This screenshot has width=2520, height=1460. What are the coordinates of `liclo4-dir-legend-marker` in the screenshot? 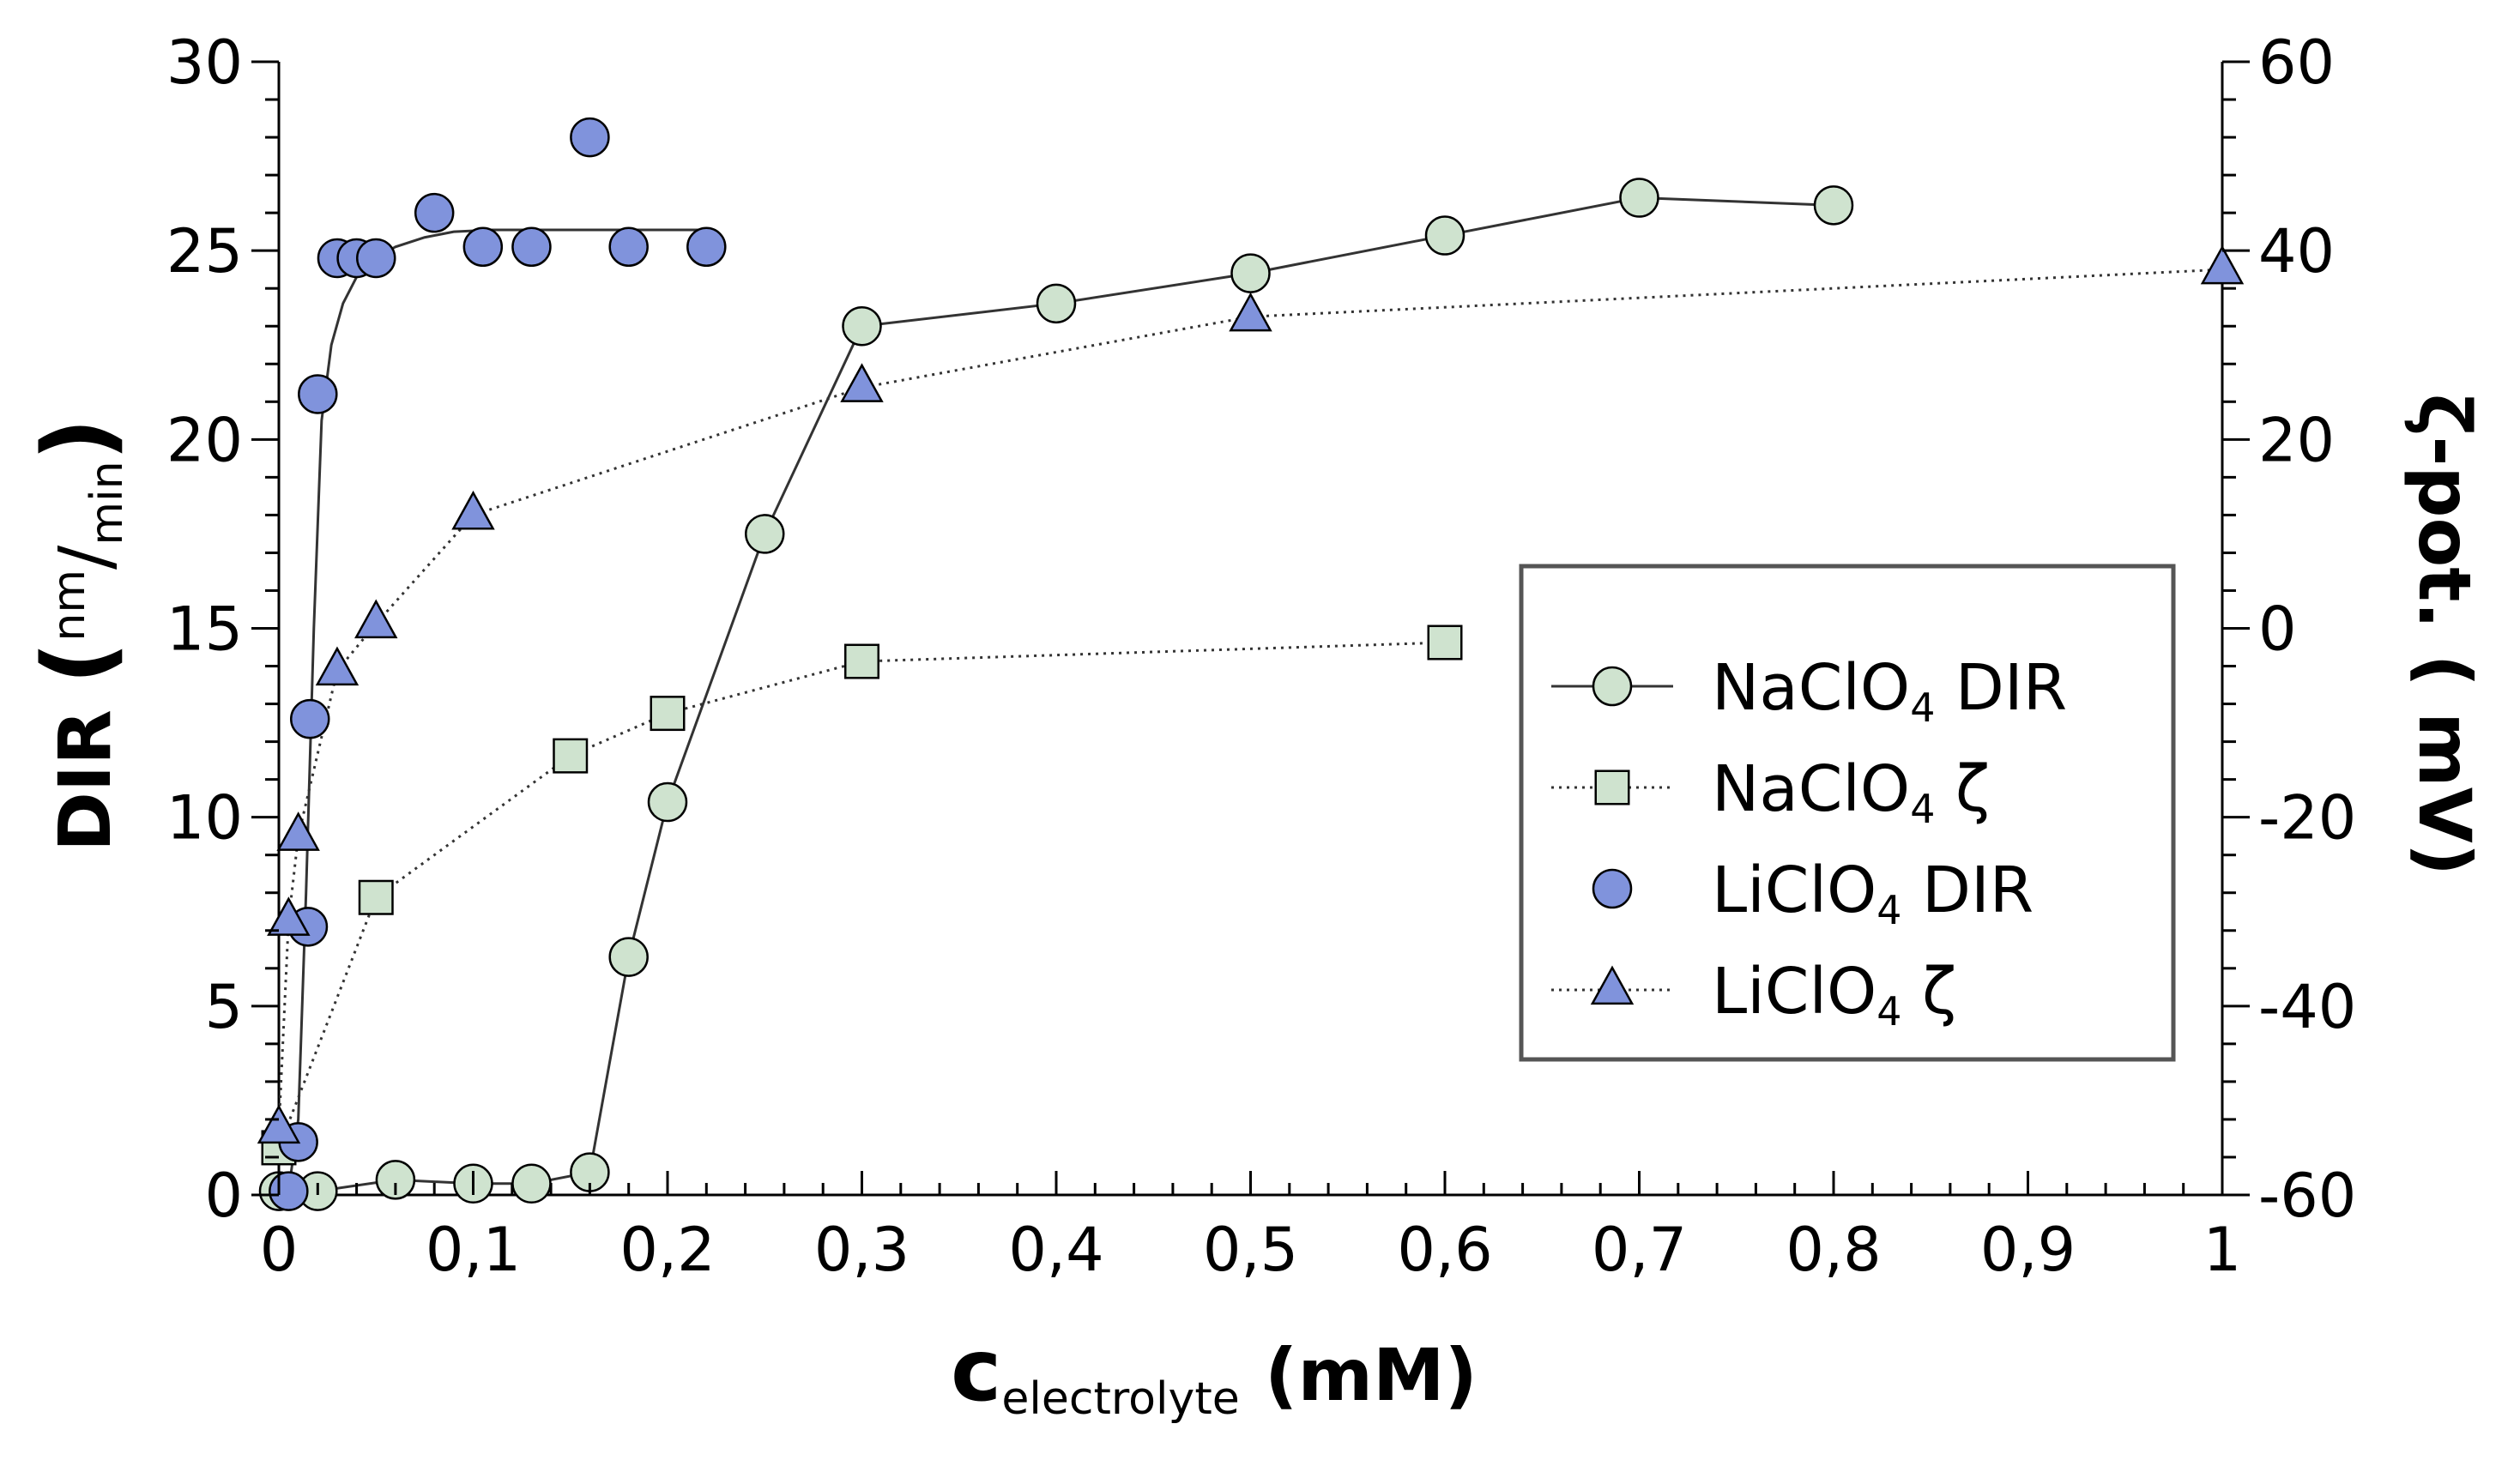 It's located at (1613, 889).